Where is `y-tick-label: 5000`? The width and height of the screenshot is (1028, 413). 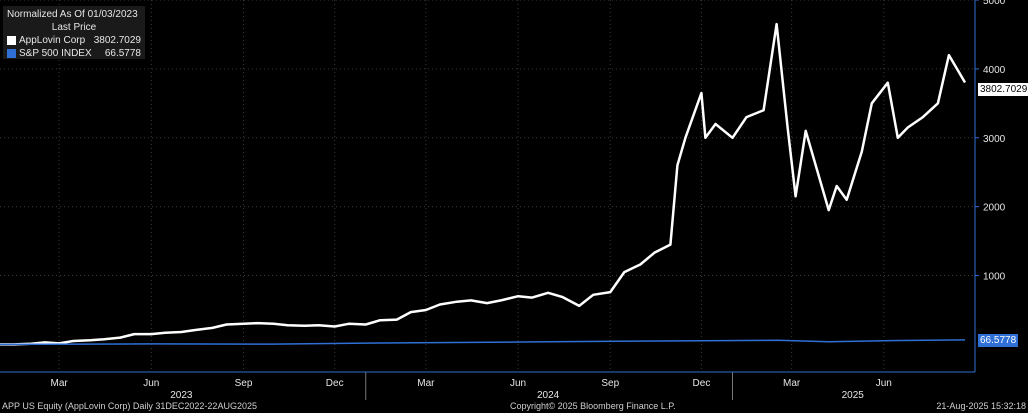
y-tick-label: 5000 is located at coordinates (994, 3).